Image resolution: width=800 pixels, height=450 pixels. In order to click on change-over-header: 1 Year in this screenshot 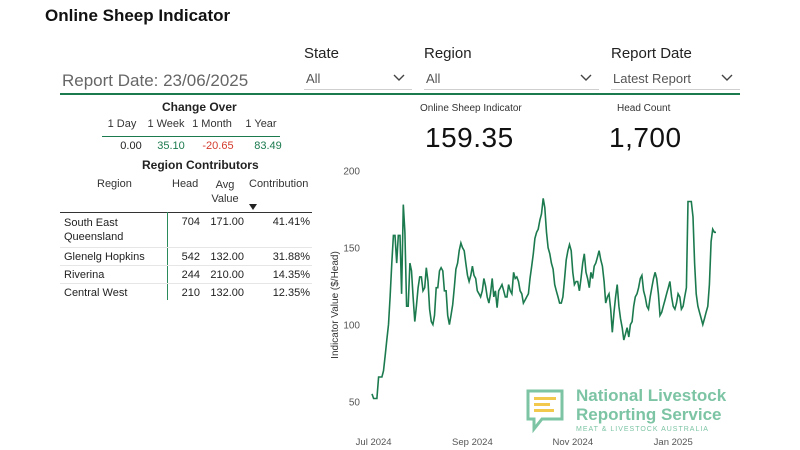, I will do `click(261, 124)`.